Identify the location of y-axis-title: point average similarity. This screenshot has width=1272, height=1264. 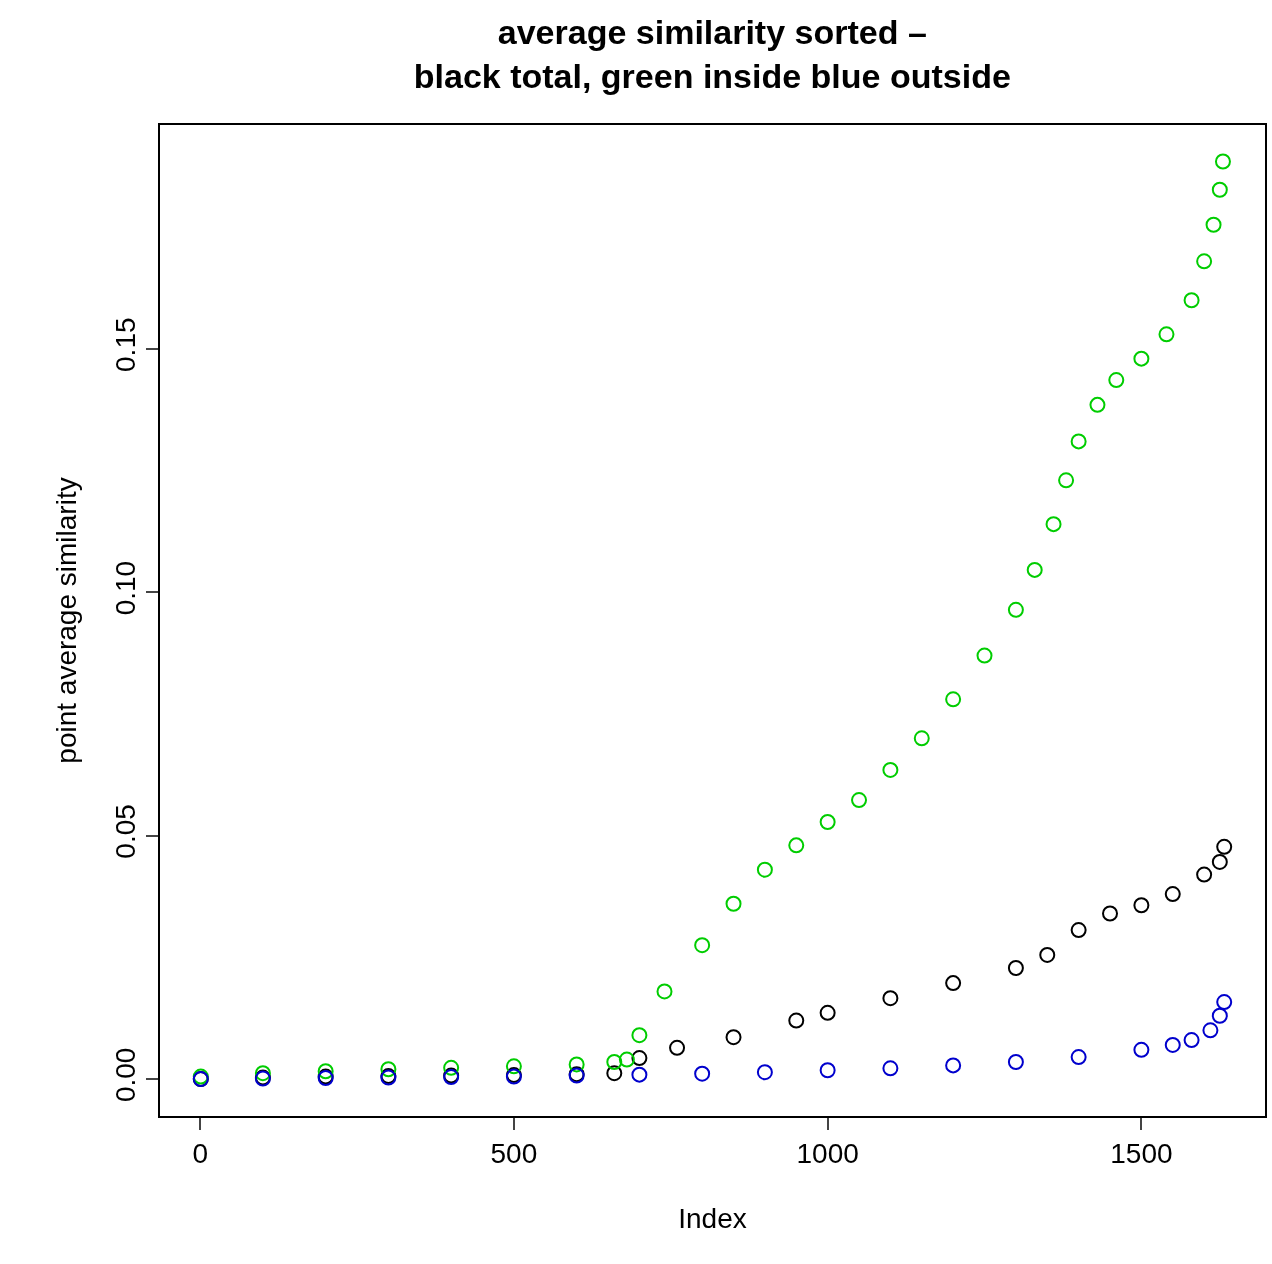
(67, 620).